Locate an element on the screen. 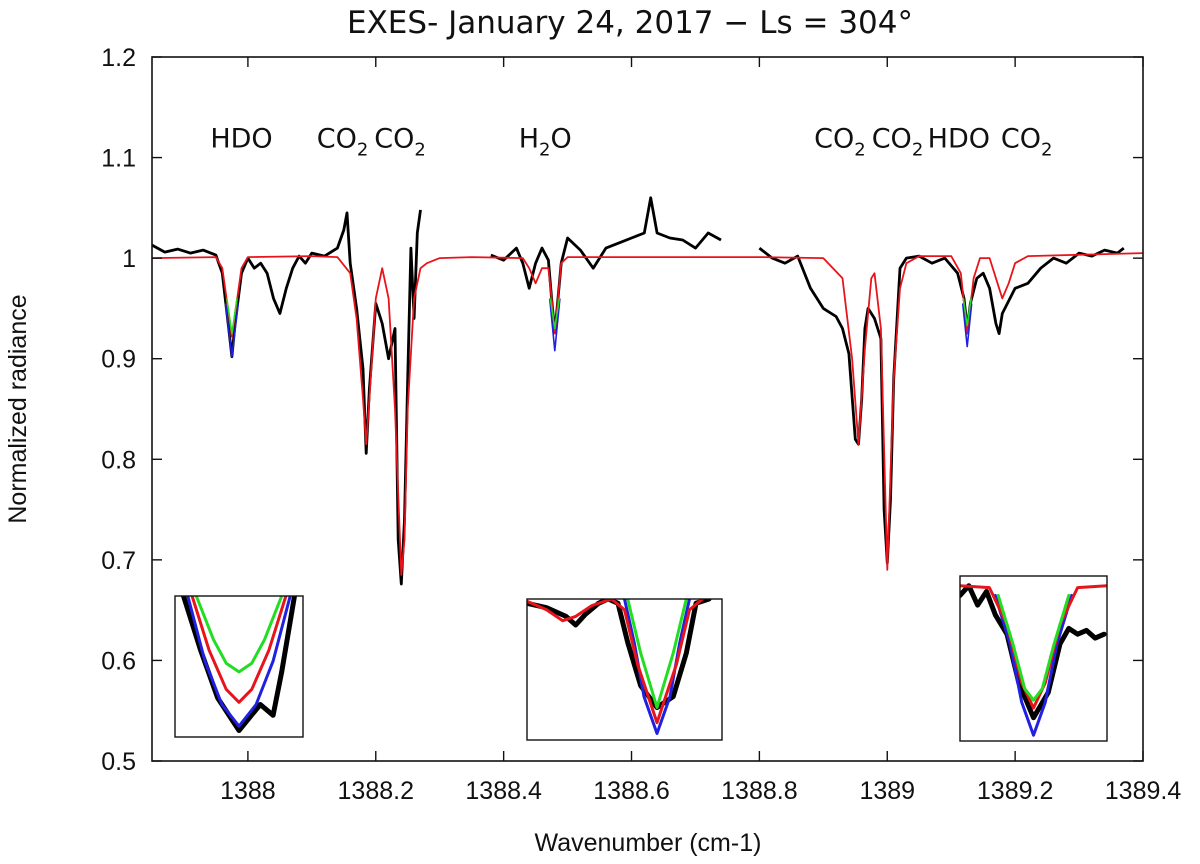 Image resolution: width=1200 pixels, height=864 pixels. y-tick-label: 1.1 is located at coordinates (118, 159).